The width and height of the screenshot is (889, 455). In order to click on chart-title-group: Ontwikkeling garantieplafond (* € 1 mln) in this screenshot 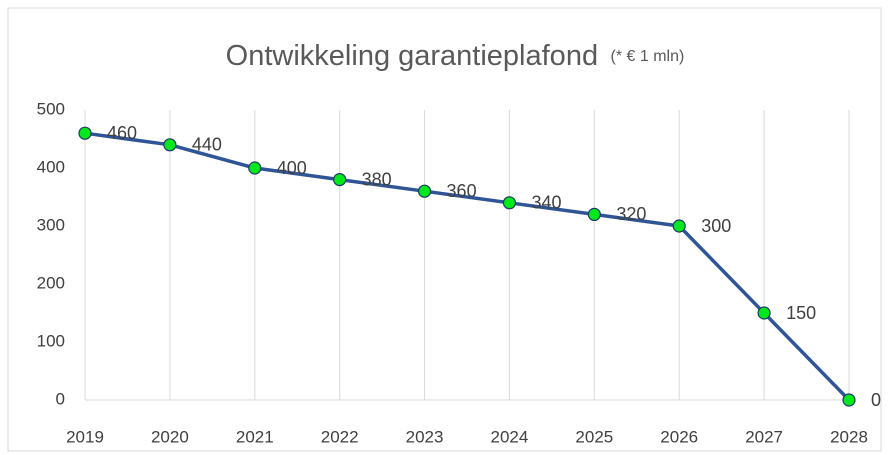, I will do `click(455, 56)`.